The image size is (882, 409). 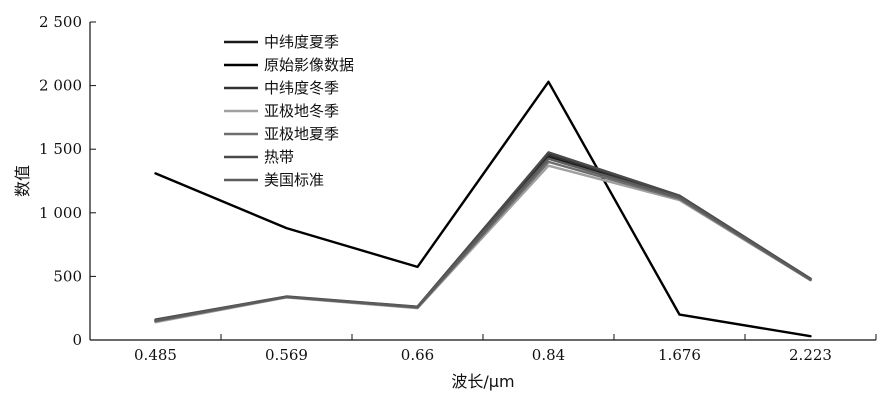 I want to click on legend-label: 中纬度夏季, so click(x=301, y=42).